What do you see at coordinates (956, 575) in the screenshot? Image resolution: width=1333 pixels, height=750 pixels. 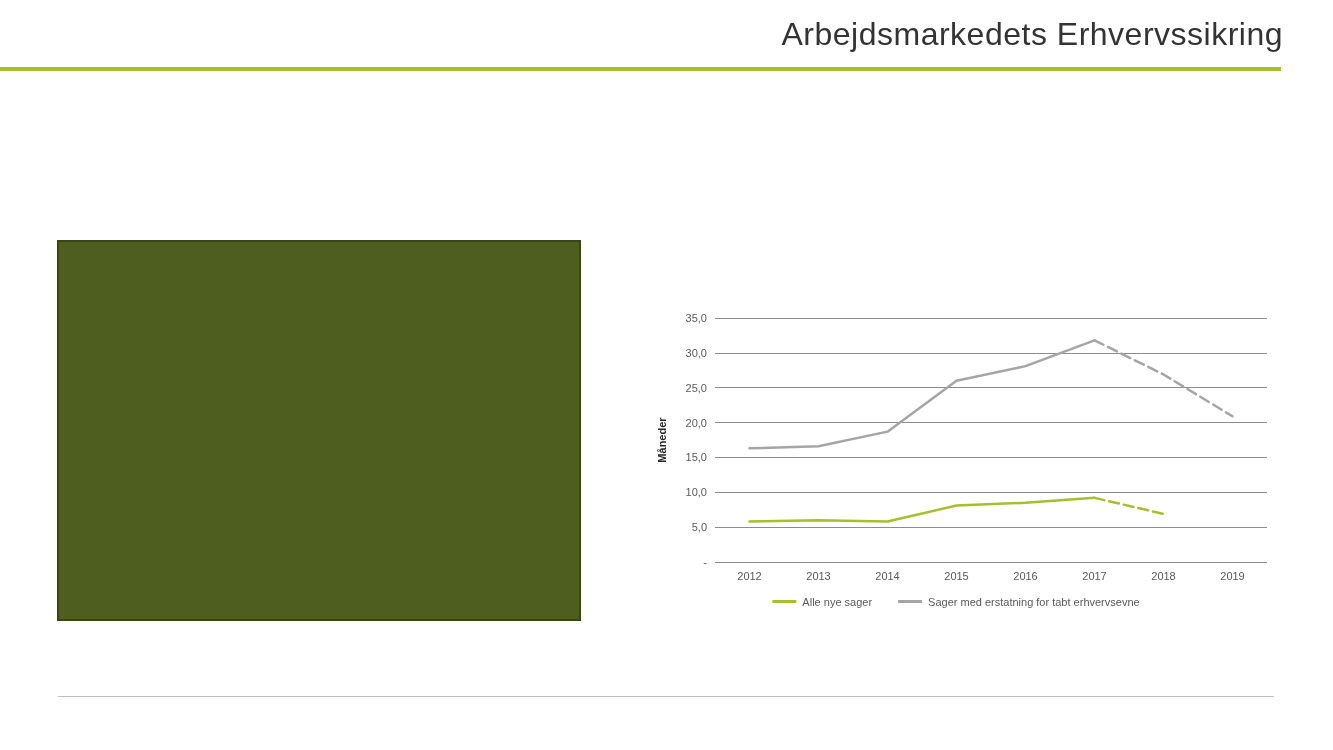 I see `x-tick-label: 2015` at bounding box center [956, 575].